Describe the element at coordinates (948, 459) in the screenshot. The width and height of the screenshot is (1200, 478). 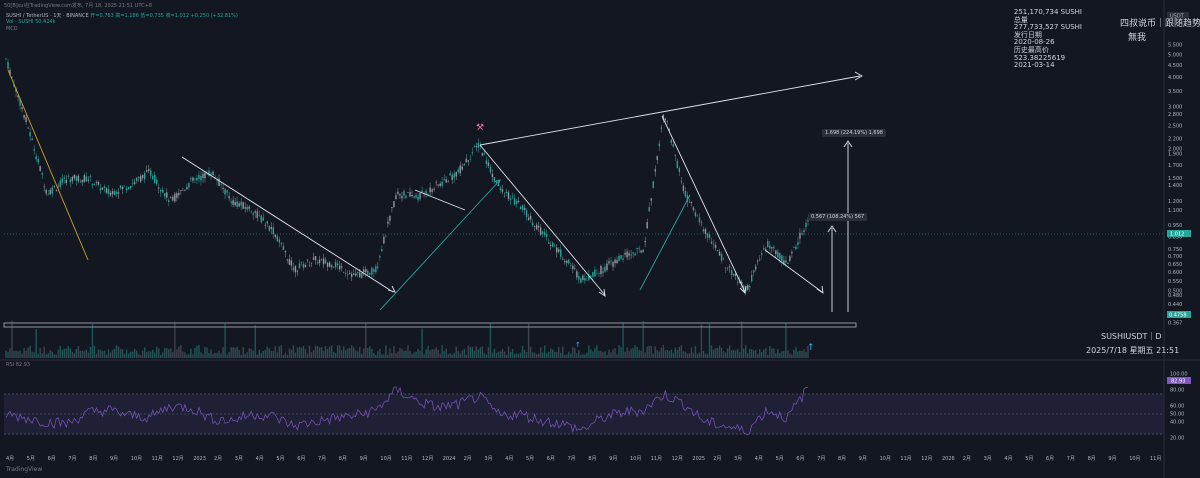
I see `time-tick-label: 2026` at that location.